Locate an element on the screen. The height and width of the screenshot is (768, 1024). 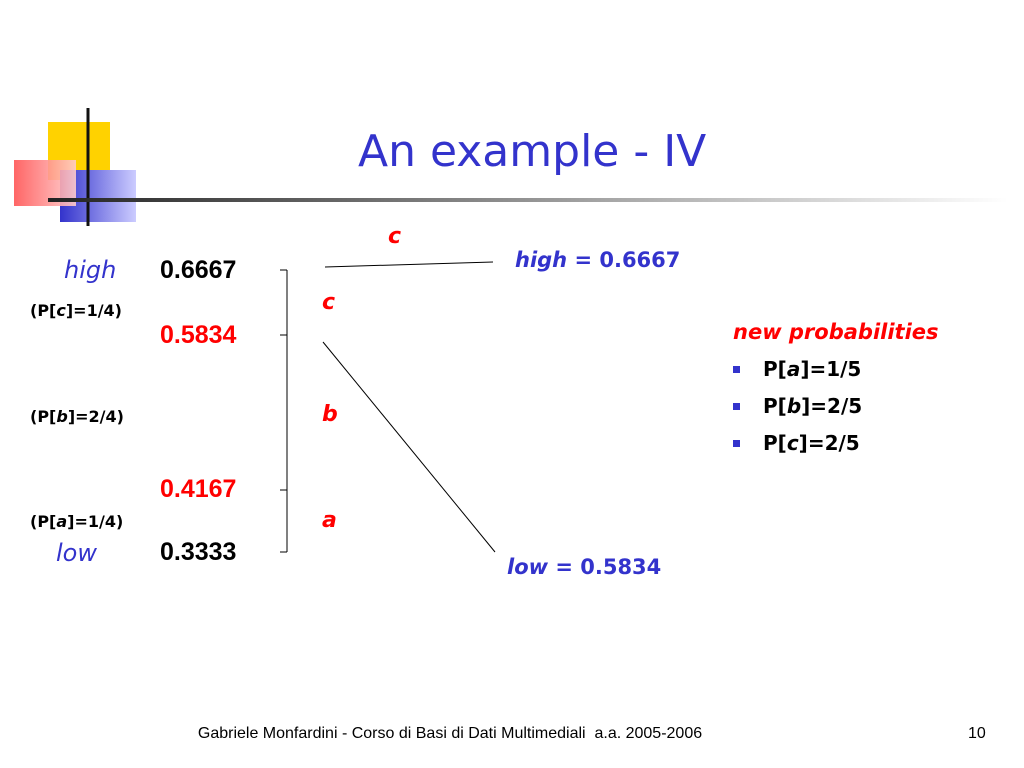
low-label: low is located at coordinates (76, 553).